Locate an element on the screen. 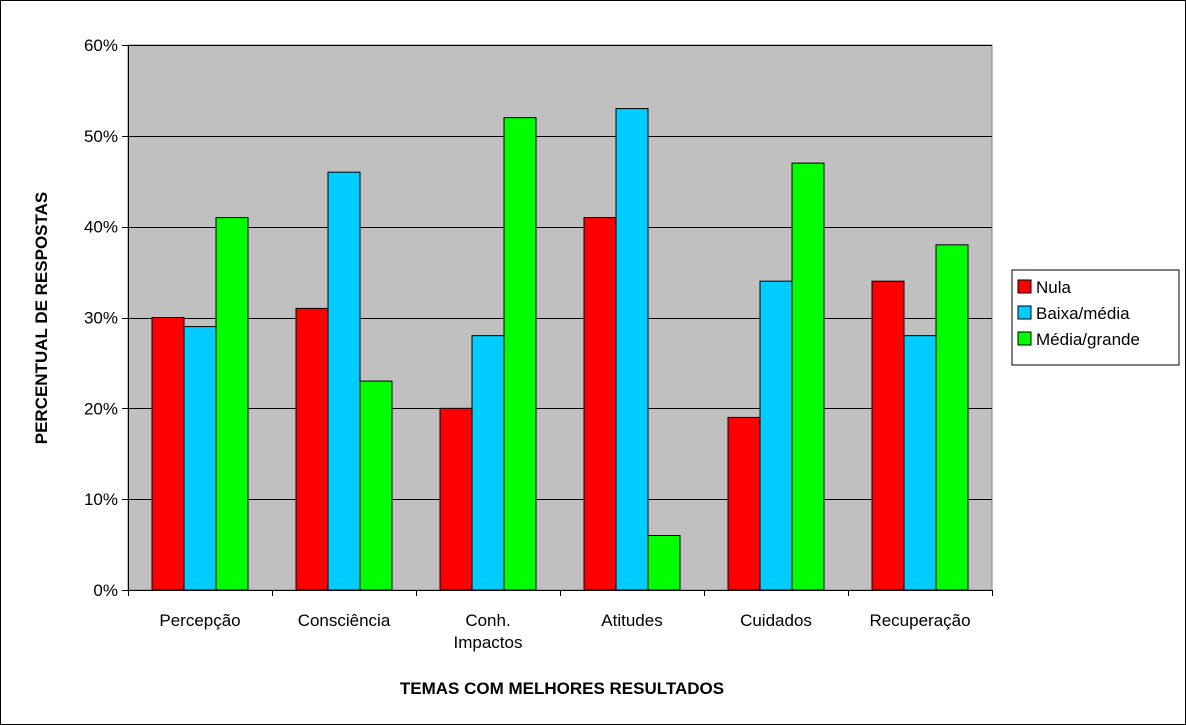 This screenshot has width=1186, height=725. legend-label: Nula is located at coordinates (1054, 287).